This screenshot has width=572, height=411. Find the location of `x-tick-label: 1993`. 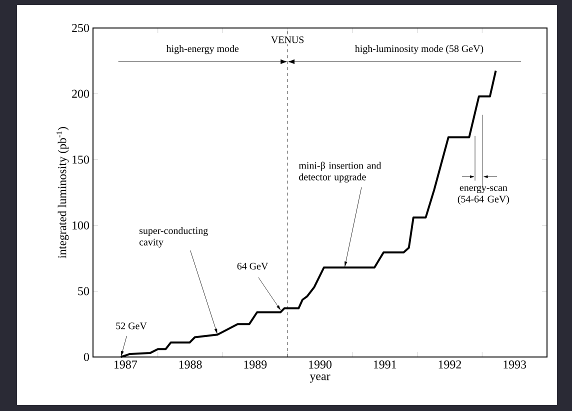

x-tick-label: 1993 is located at coordinates (515, 364).